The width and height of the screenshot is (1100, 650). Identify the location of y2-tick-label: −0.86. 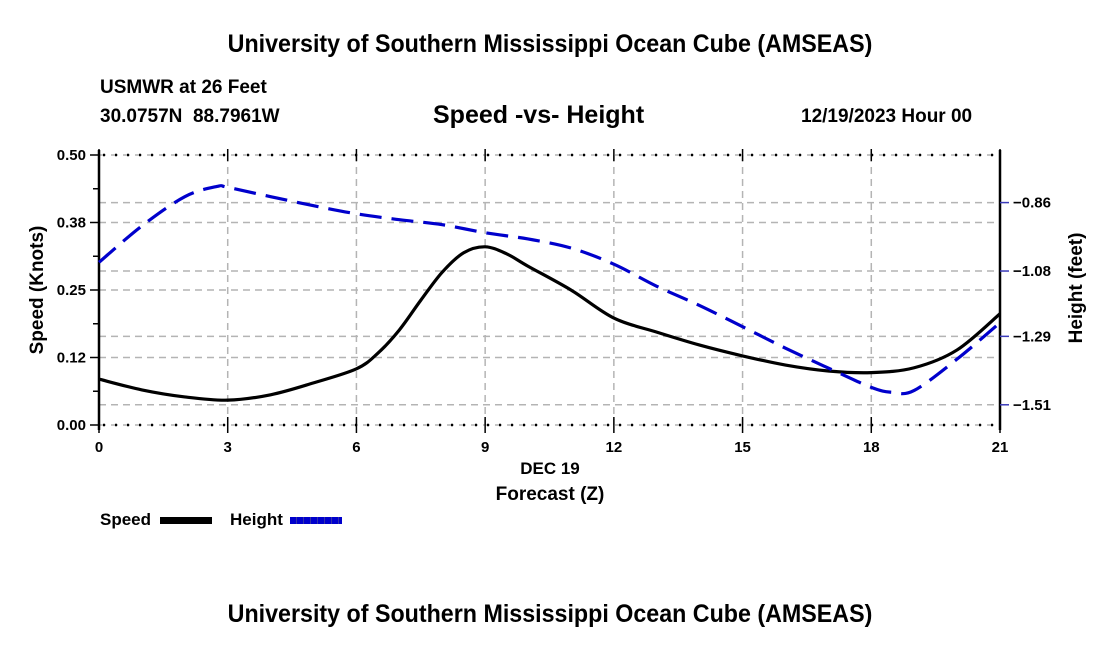
(1032, 203).